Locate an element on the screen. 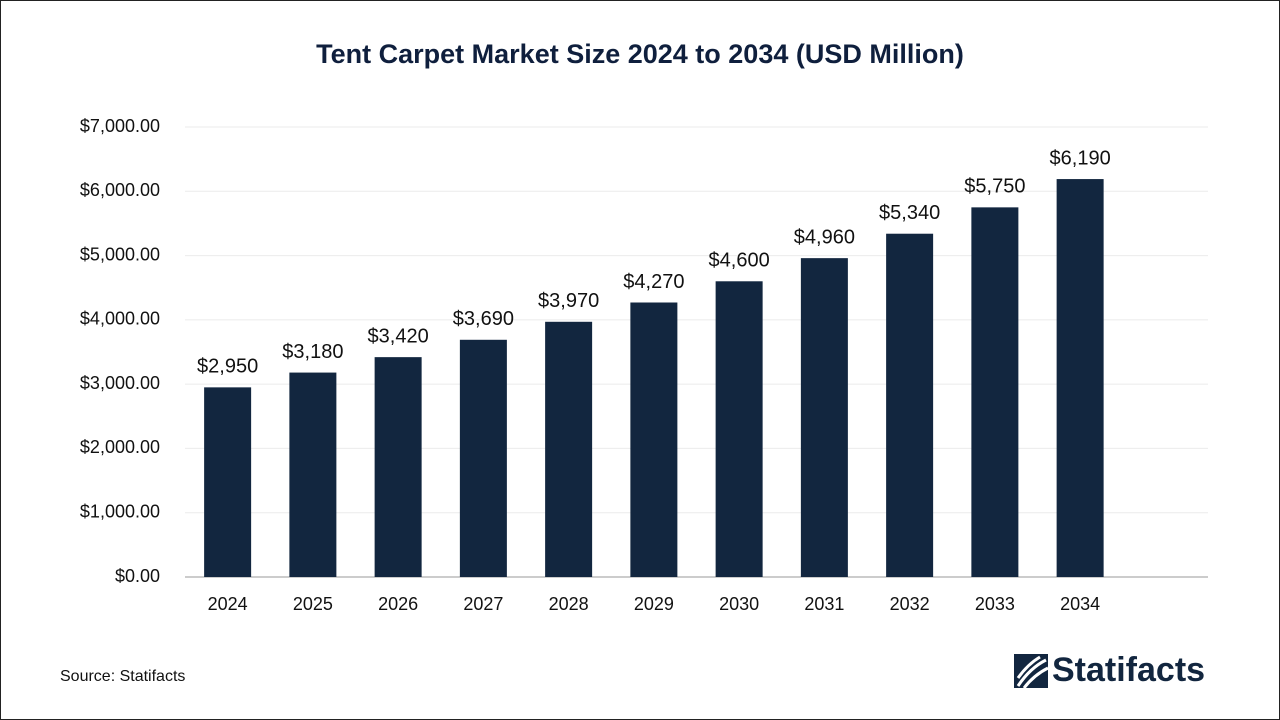 The height and width of the screenshot is (720, 1280). x-tick-label: 2028 is located at coordinates (569, 604).